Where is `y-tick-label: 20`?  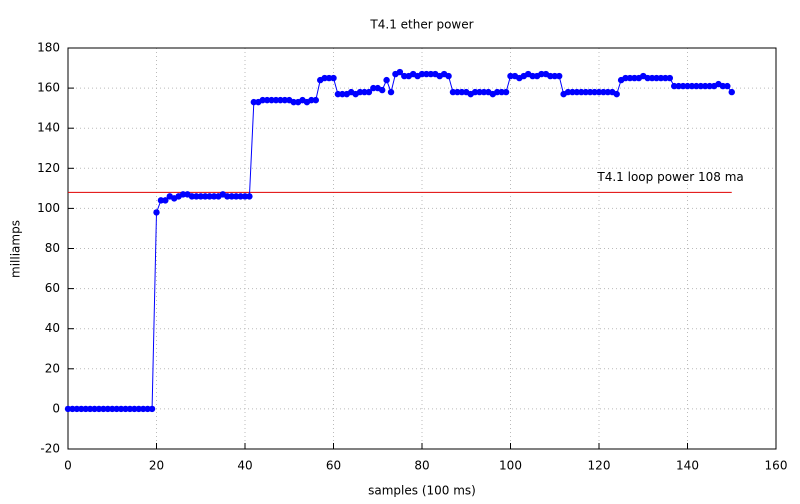 y-tick-label: 20 is located at coordinates (52, 368).